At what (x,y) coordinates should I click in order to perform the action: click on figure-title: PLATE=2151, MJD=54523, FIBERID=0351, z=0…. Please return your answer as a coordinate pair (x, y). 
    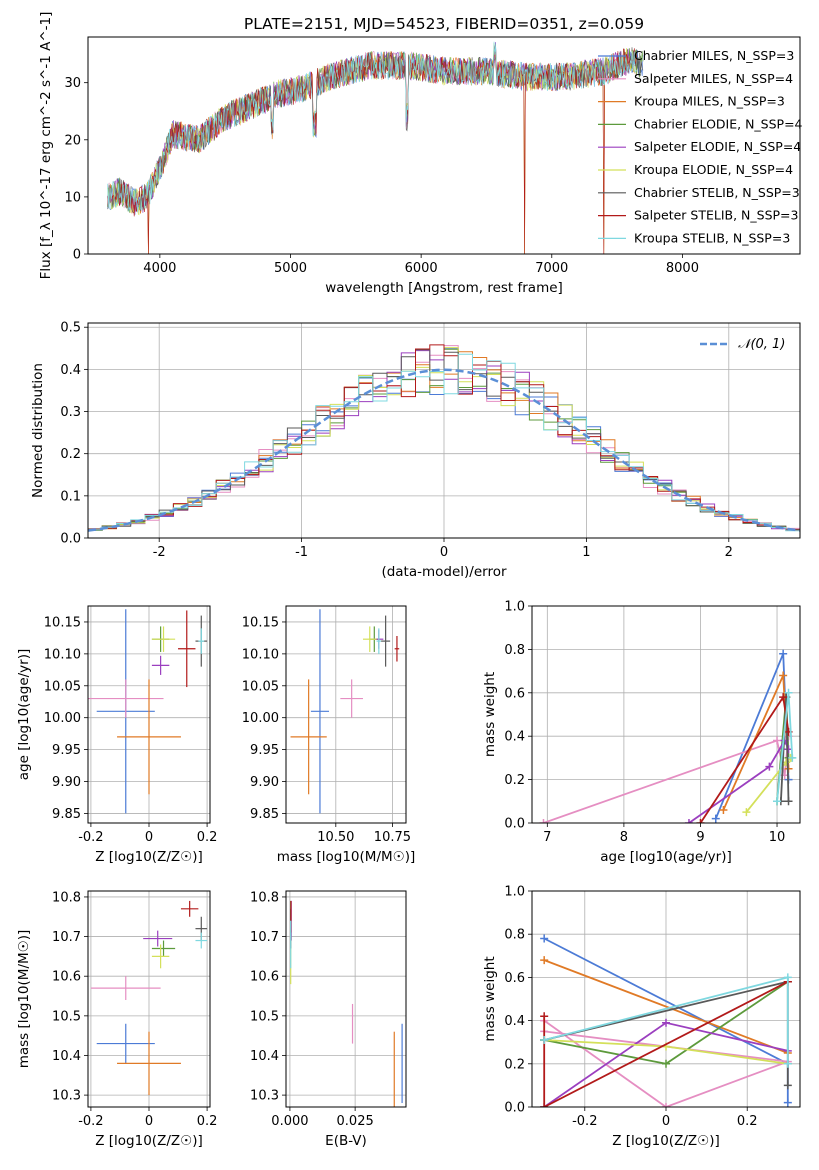
    Looking at the image, I should click on (444, 24).